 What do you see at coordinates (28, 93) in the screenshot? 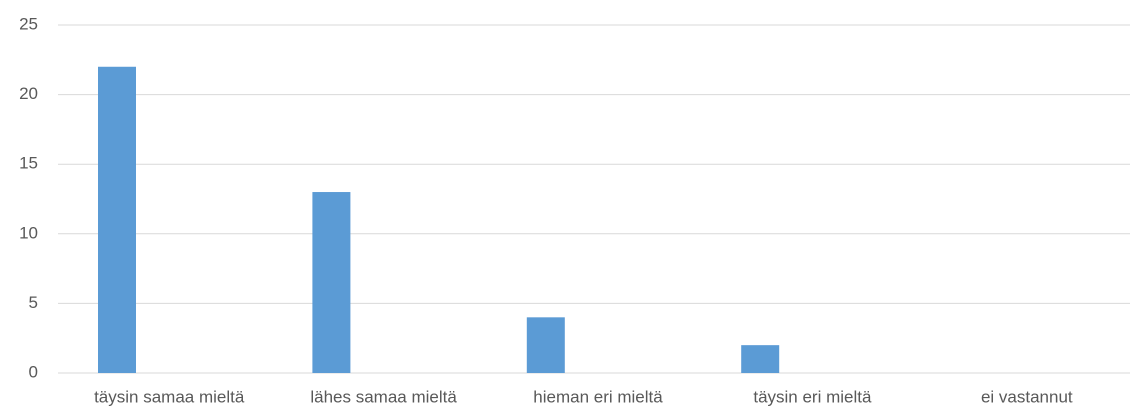
I see `y-tick-label: 20` at bounding box center [28, 93].